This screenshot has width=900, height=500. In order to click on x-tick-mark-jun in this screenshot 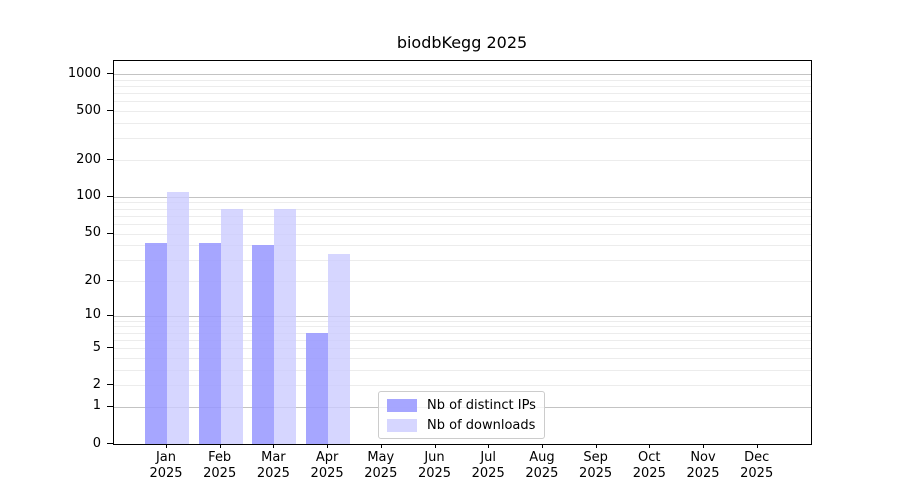, I will do `click(435, 446)`.